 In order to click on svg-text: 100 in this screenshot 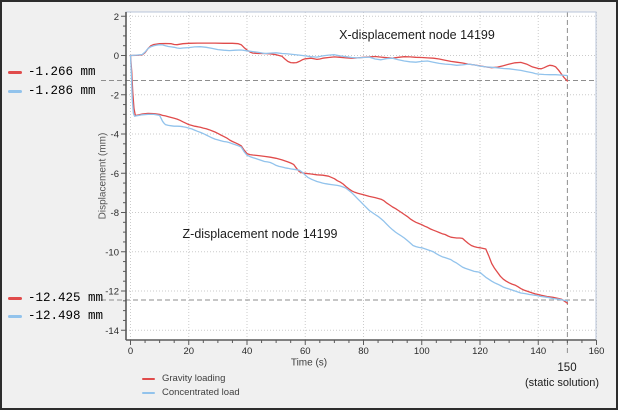, I will do `click(422, 351)`.